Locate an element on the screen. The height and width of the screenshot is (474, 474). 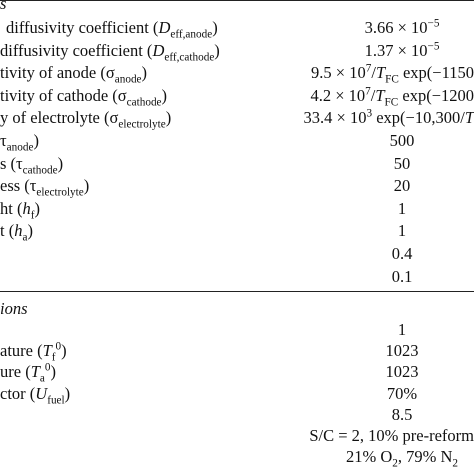
text-part: ure ( is located at coordinates (15, 372).